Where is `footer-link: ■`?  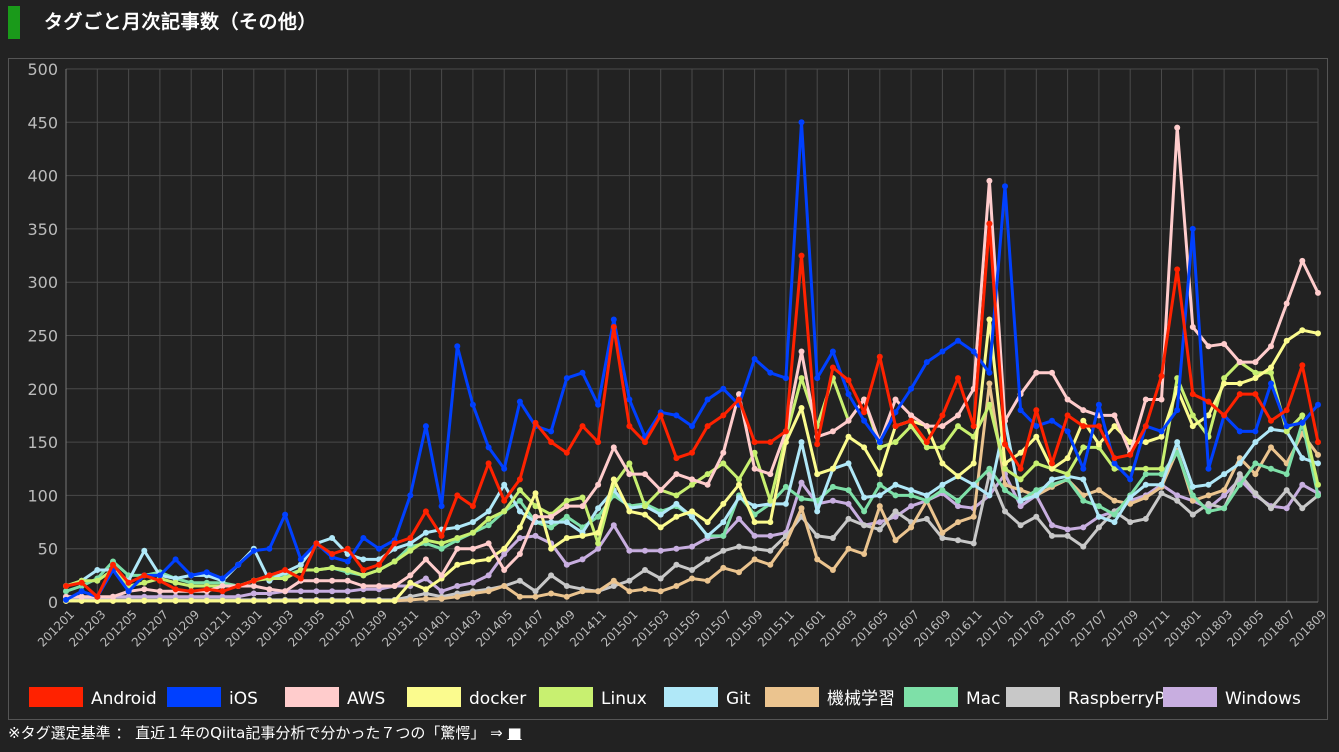
footer-link: ■ is located at coordinates (514, 733).